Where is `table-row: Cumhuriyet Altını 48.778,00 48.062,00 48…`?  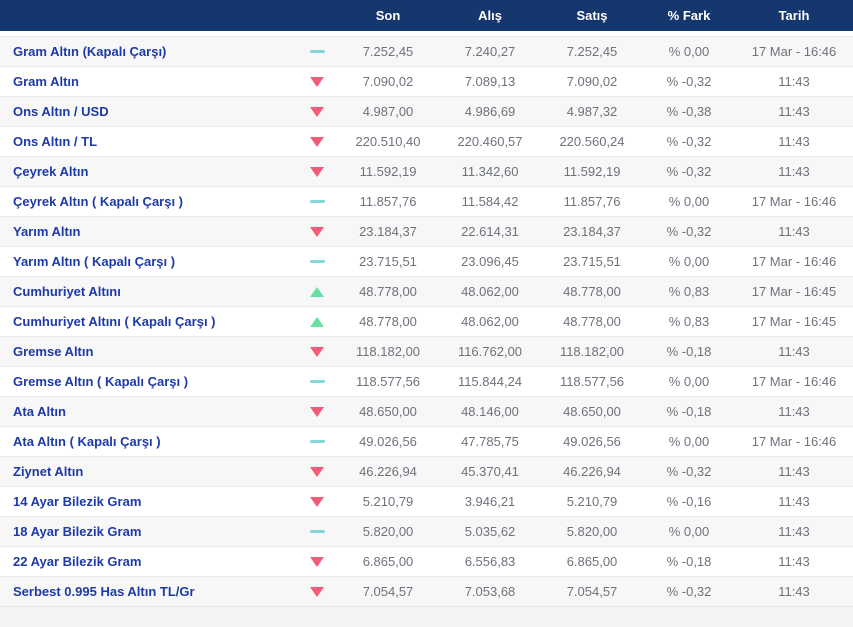
table-row: Cumhuriyet Altını 48.778,00 48.062,00 48… is located at coordinates (426, 292).